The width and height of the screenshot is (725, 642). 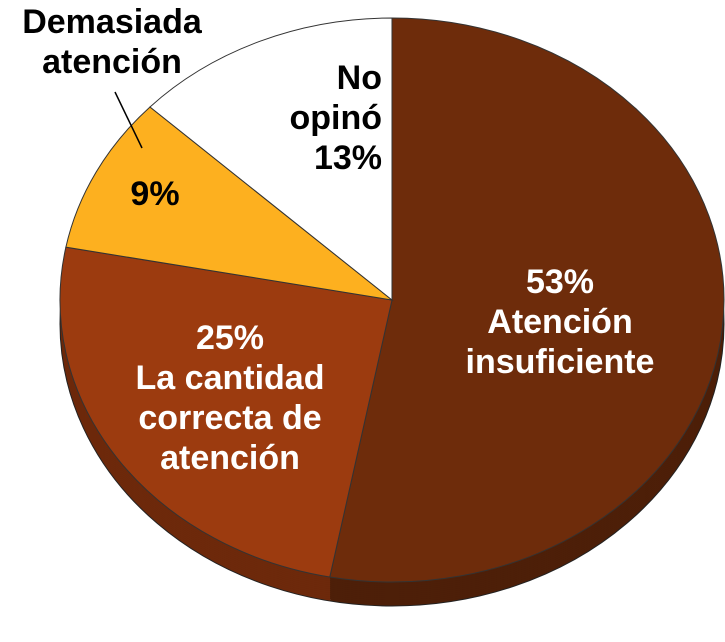 I want to click on category-label: La cantidad correcta de atención, so click(x=230, y=418).